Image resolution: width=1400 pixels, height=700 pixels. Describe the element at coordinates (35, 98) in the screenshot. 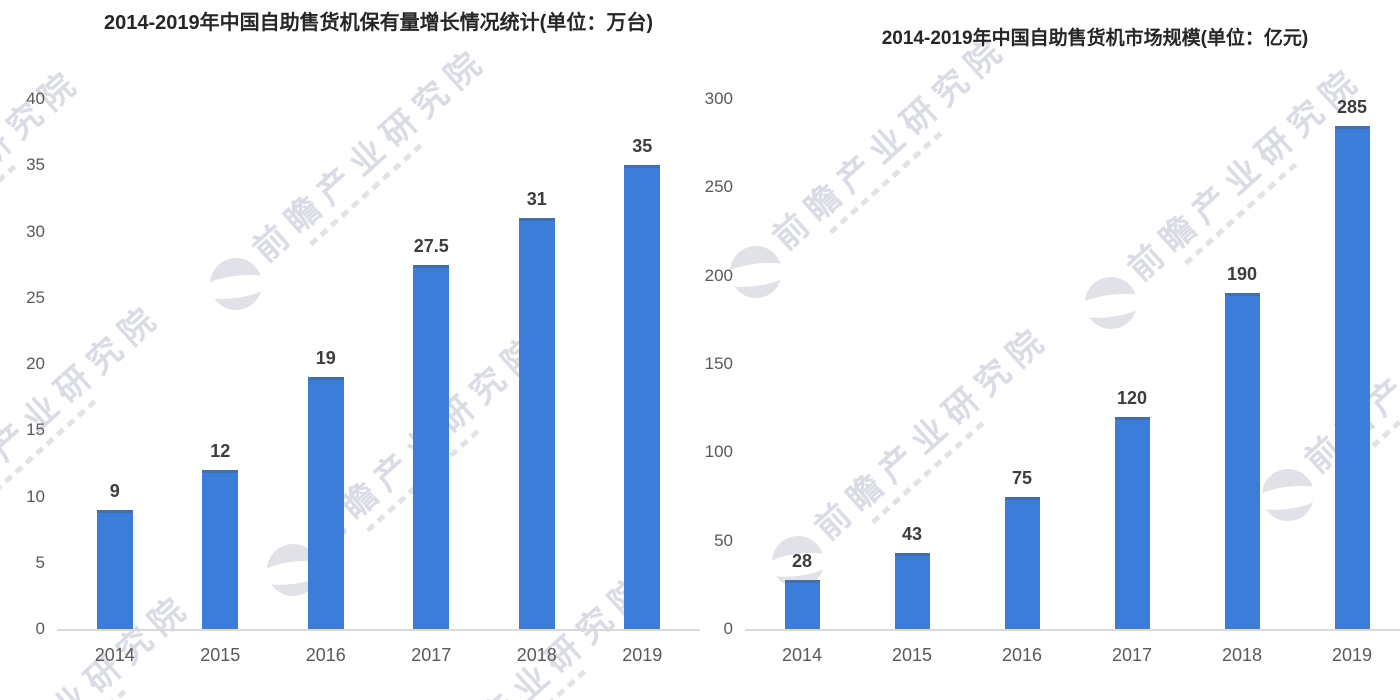

I see `y-axis-tick-label: 40` at that location.